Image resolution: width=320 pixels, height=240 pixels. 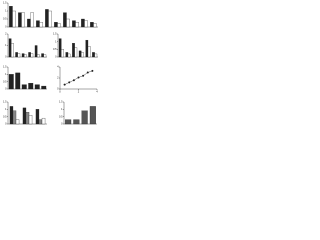 What do you see at coordinates (79, 91) in the screenshot?
I see `x-tick-label: 2` at bounding box center [79, 91].